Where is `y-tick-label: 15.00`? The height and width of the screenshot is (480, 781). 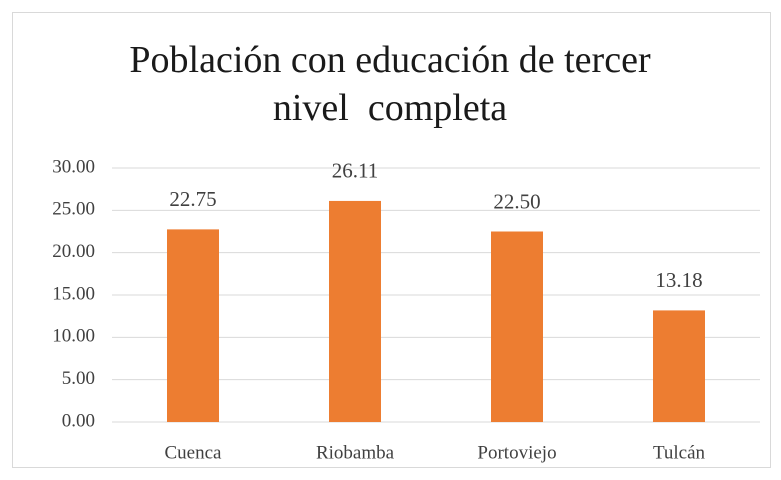 y-tick-label: 15.00 is located at coordinates (73, 293).